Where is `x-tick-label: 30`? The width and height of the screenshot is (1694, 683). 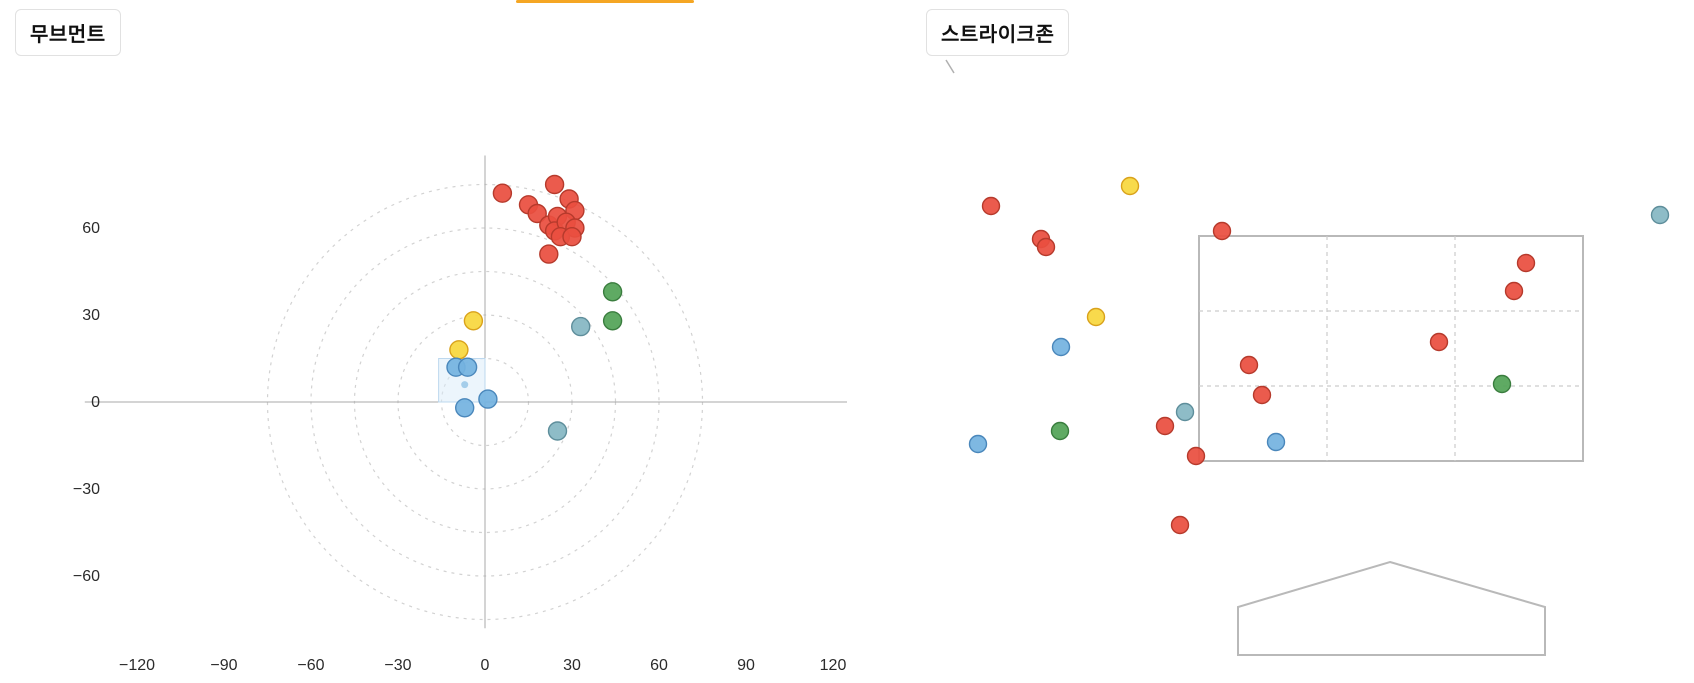
x-tick-label: 30 is located at coordinates (572, 665).